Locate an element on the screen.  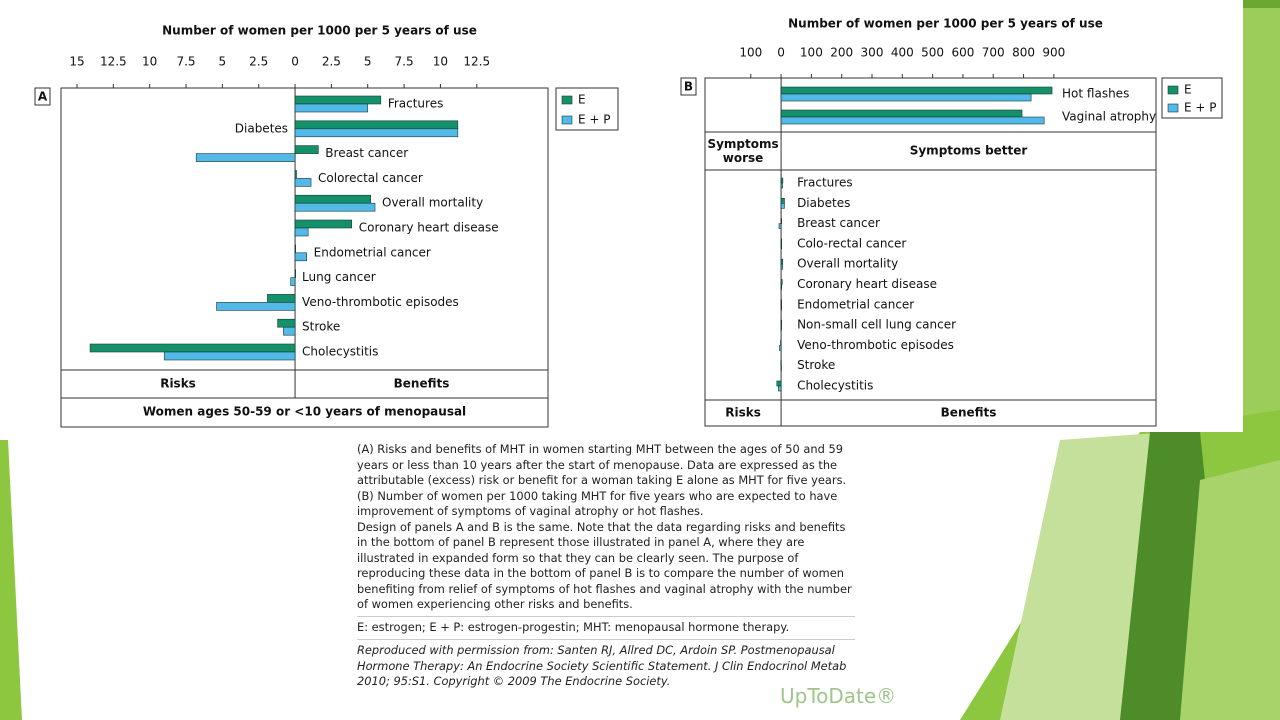
x-tick-label: 600 is located at coordinates (962, 53).